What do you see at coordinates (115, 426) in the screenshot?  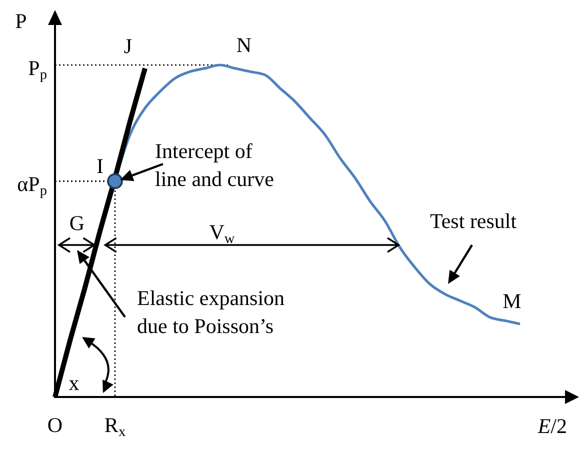 I see `x-tick-label: R$_{x}$` at bounding box center [115, 426].